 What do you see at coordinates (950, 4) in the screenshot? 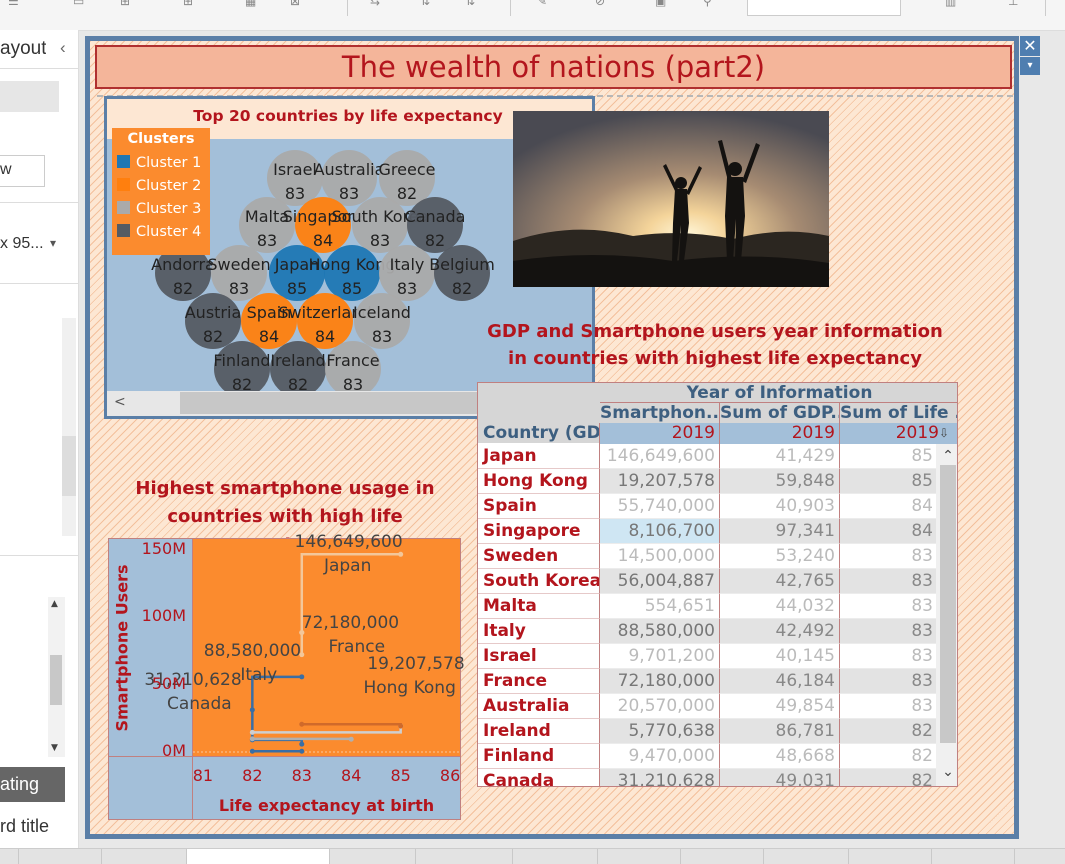
I see `show-cards-icon: ▥` at bounding box center [950, 4].